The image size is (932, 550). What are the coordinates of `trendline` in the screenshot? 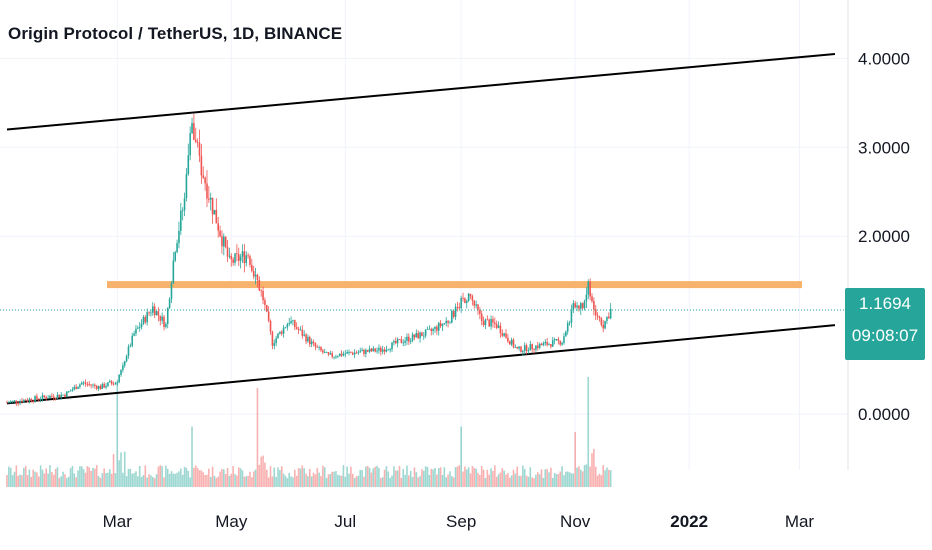 It's located at (421, 364).